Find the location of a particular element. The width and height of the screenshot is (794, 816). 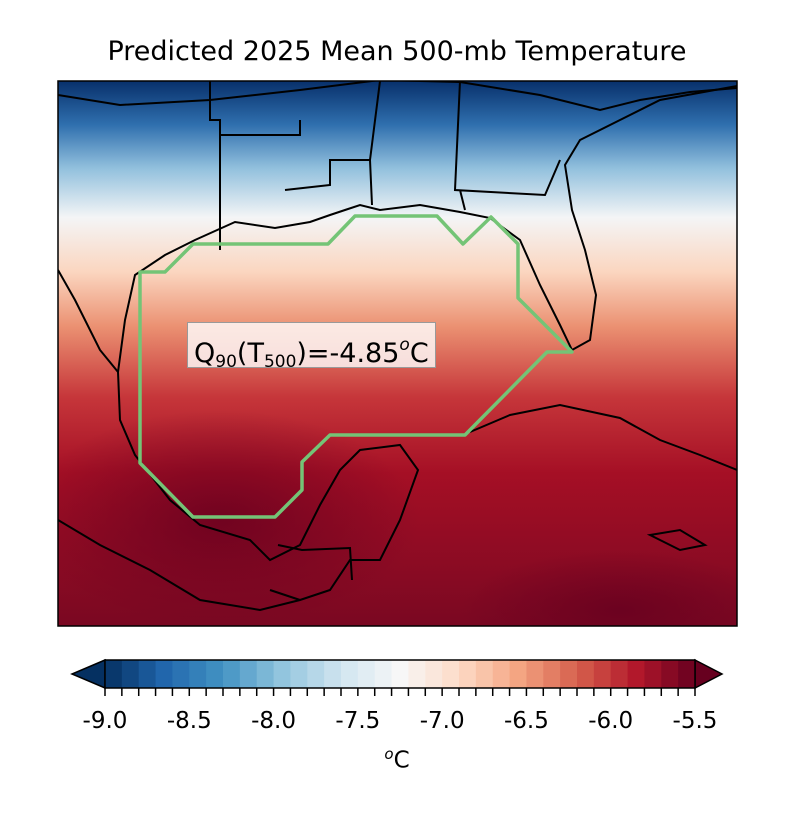

colorbar is located at coordinates (397, 677).